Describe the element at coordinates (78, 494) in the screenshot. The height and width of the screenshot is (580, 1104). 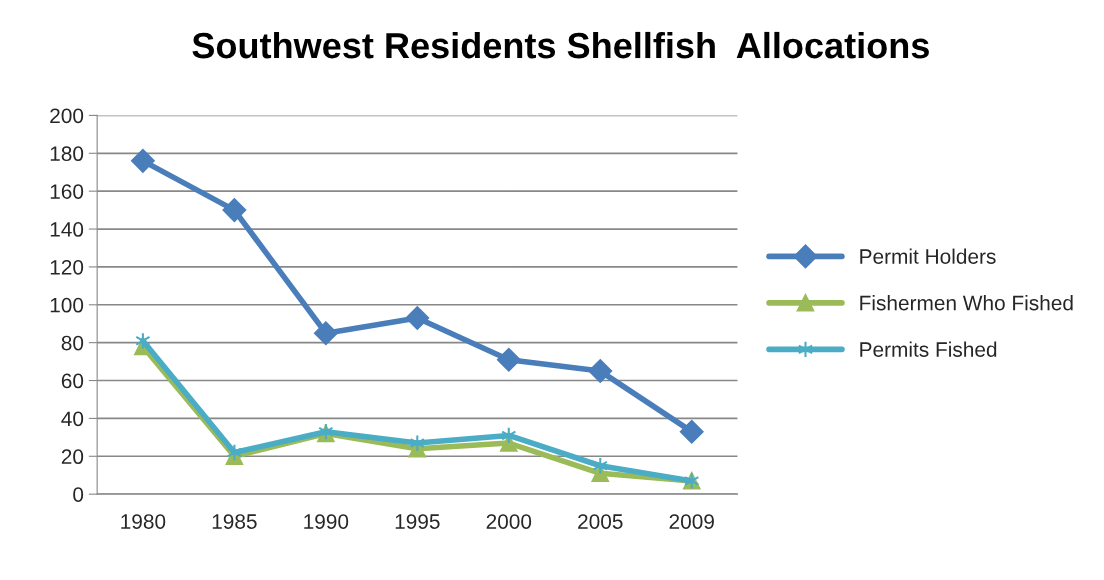
I see `y-tick-label: 0` at that location.